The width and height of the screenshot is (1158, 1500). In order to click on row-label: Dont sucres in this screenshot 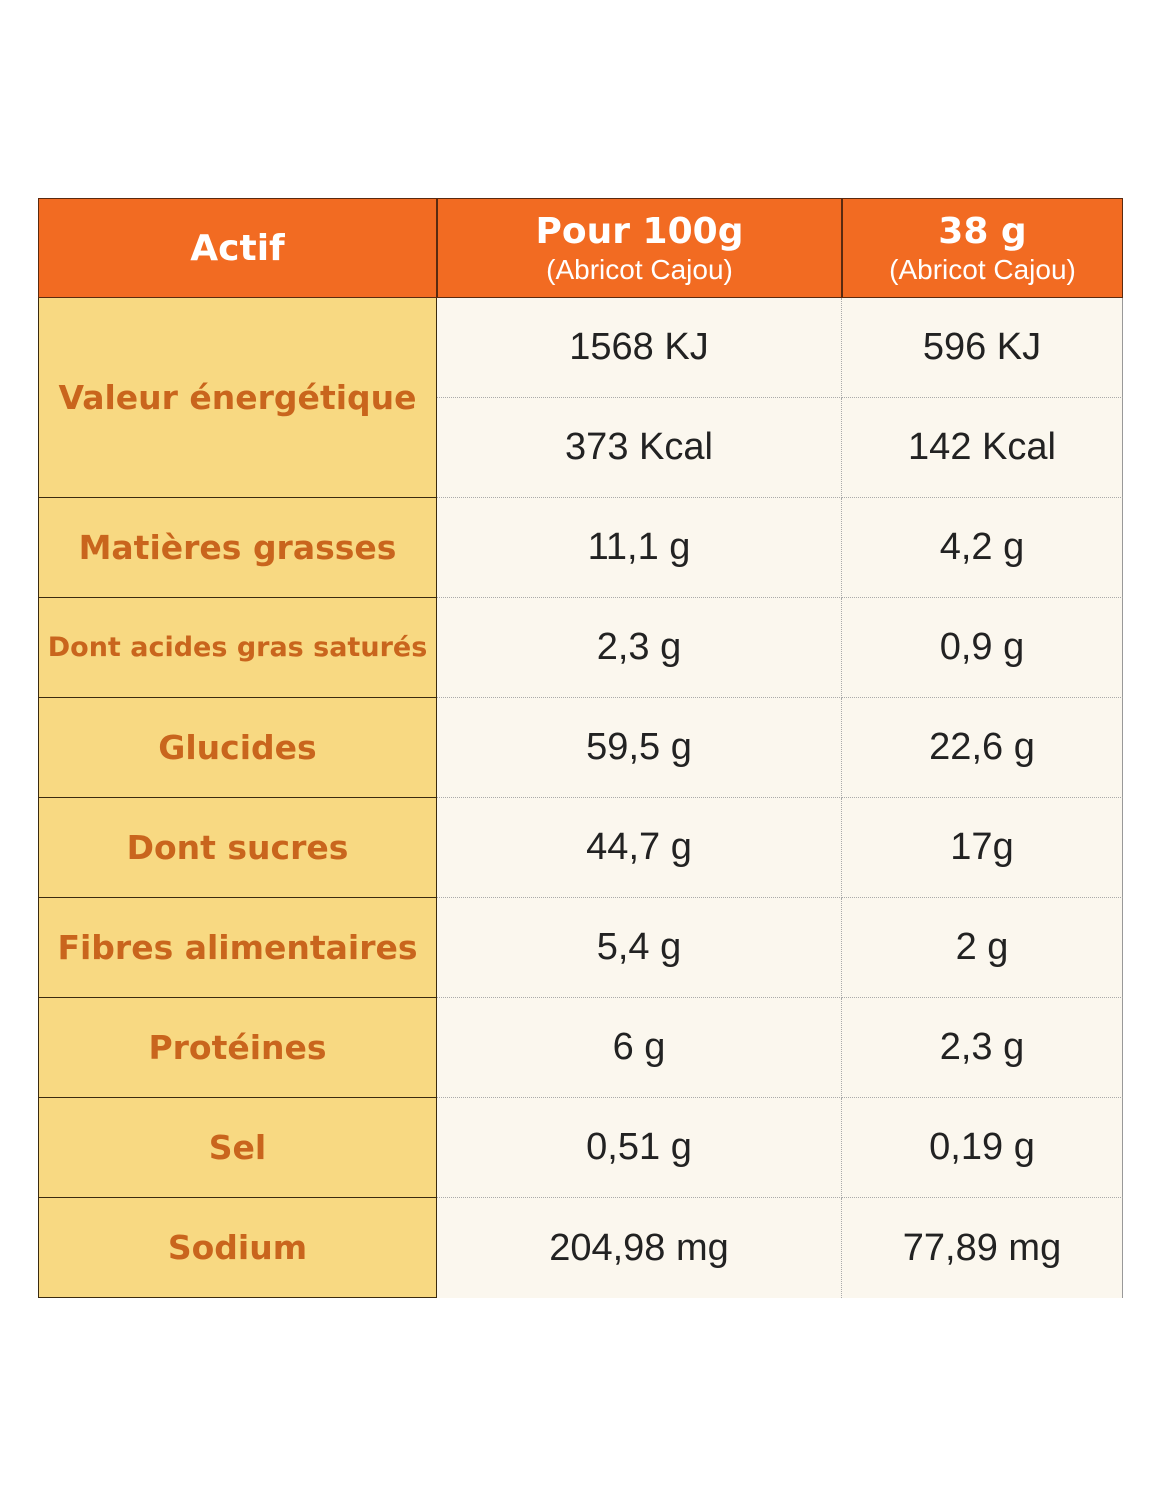, I will do `click(237, 848)`.